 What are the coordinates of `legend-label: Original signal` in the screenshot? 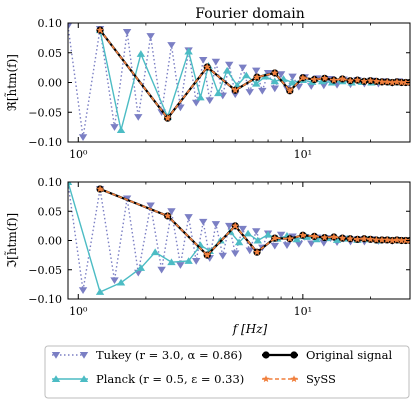 It's located at (349, 355).